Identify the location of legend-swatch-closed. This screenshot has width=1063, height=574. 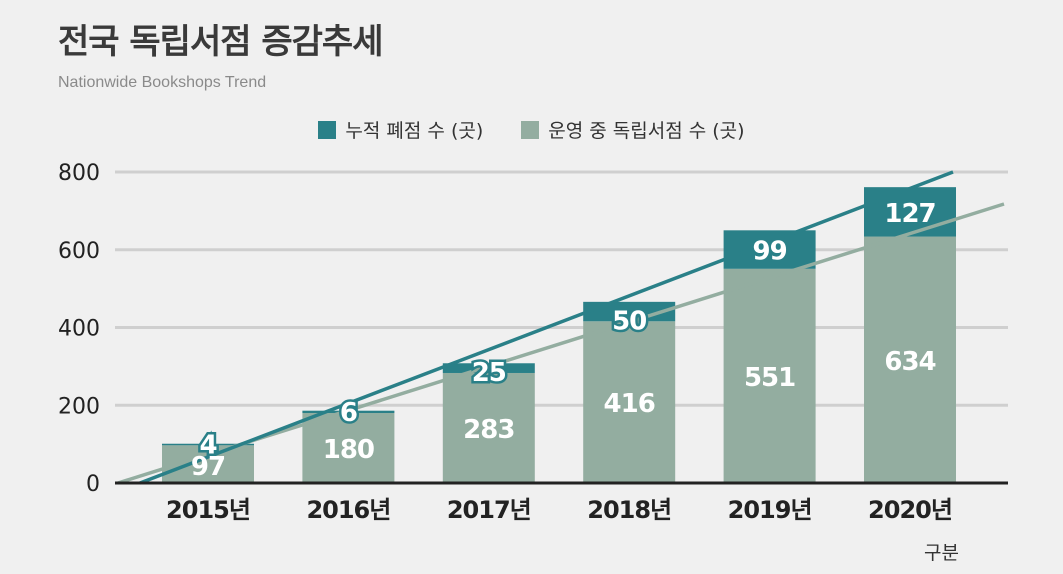
(327, 129).